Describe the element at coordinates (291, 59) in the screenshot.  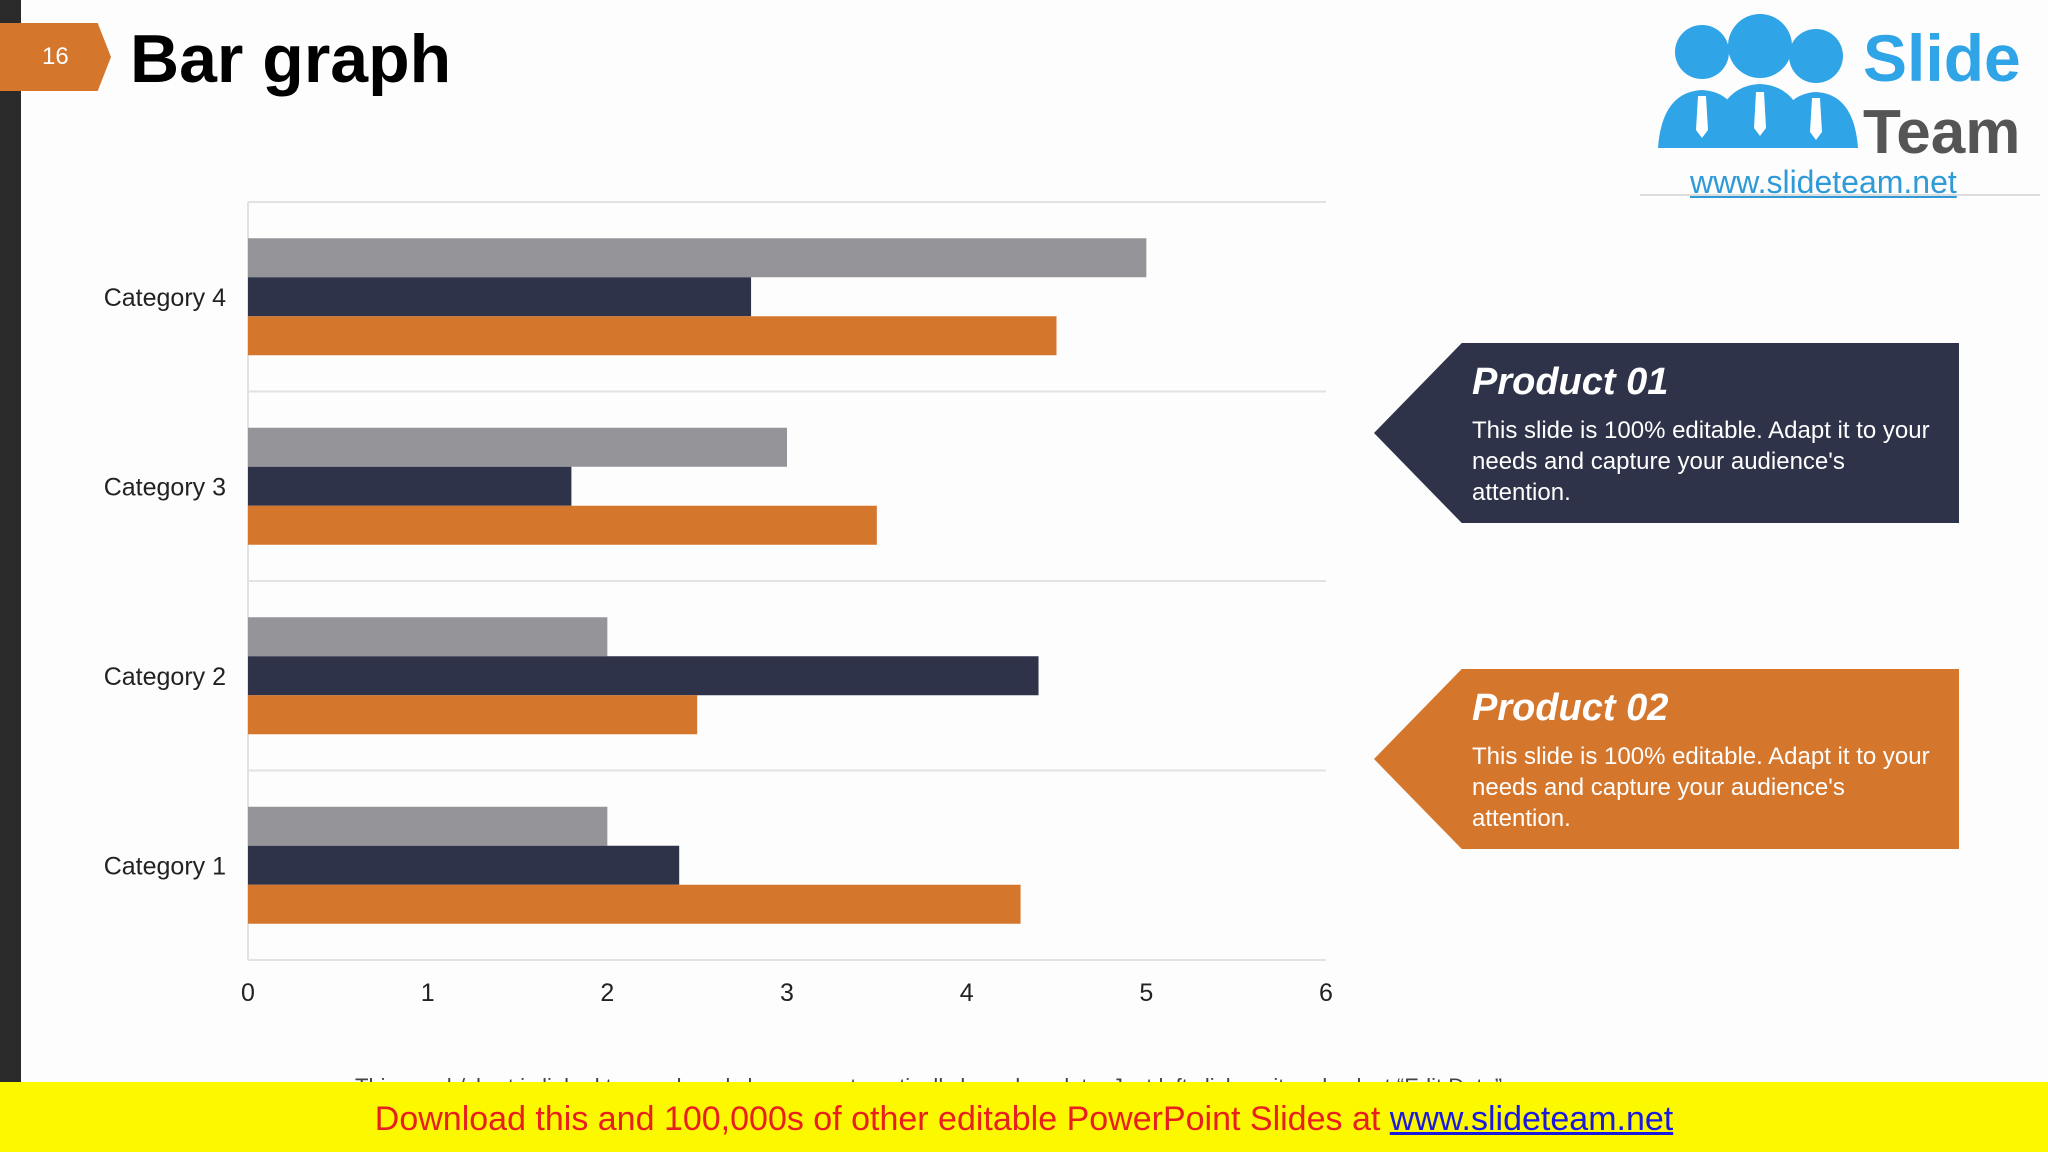
I see `slide-title: Bar graph` at that location.